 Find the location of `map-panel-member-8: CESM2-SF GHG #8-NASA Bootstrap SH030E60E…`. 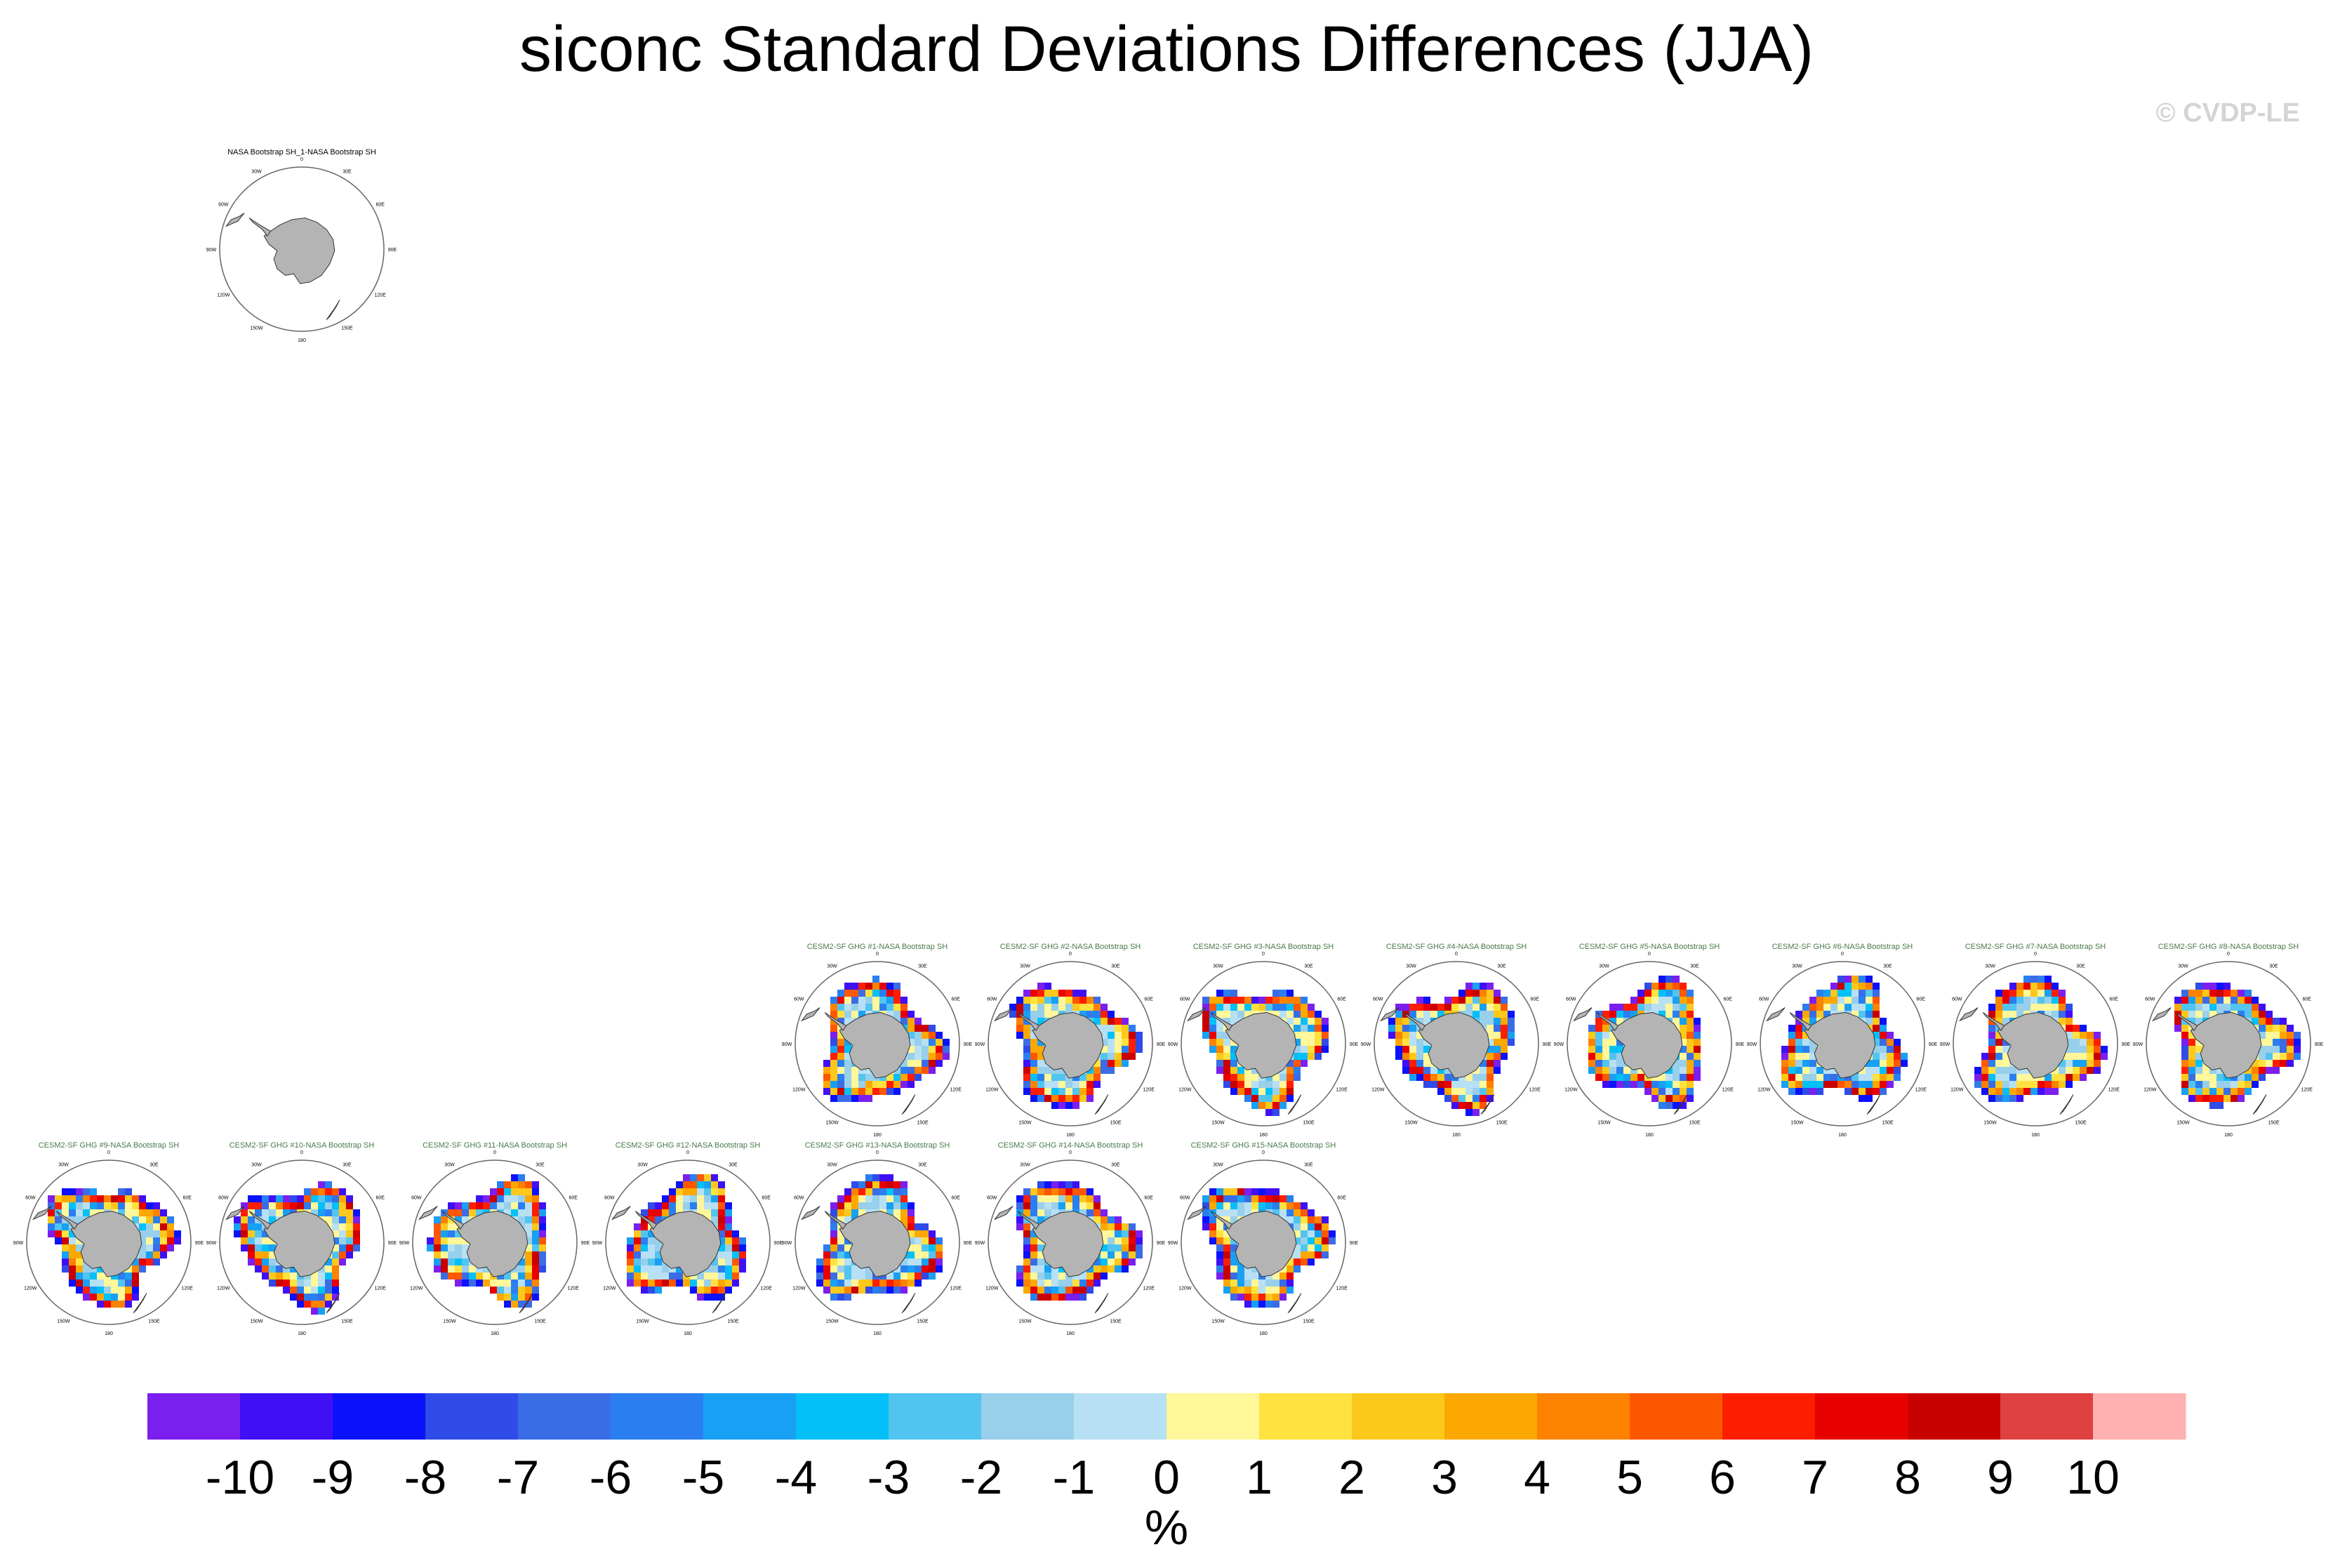

map-panel-member-8: CESM2-SF GHG #8-NASA Bootstrap SH030E60E… is located at coordinates (2228, 1040).